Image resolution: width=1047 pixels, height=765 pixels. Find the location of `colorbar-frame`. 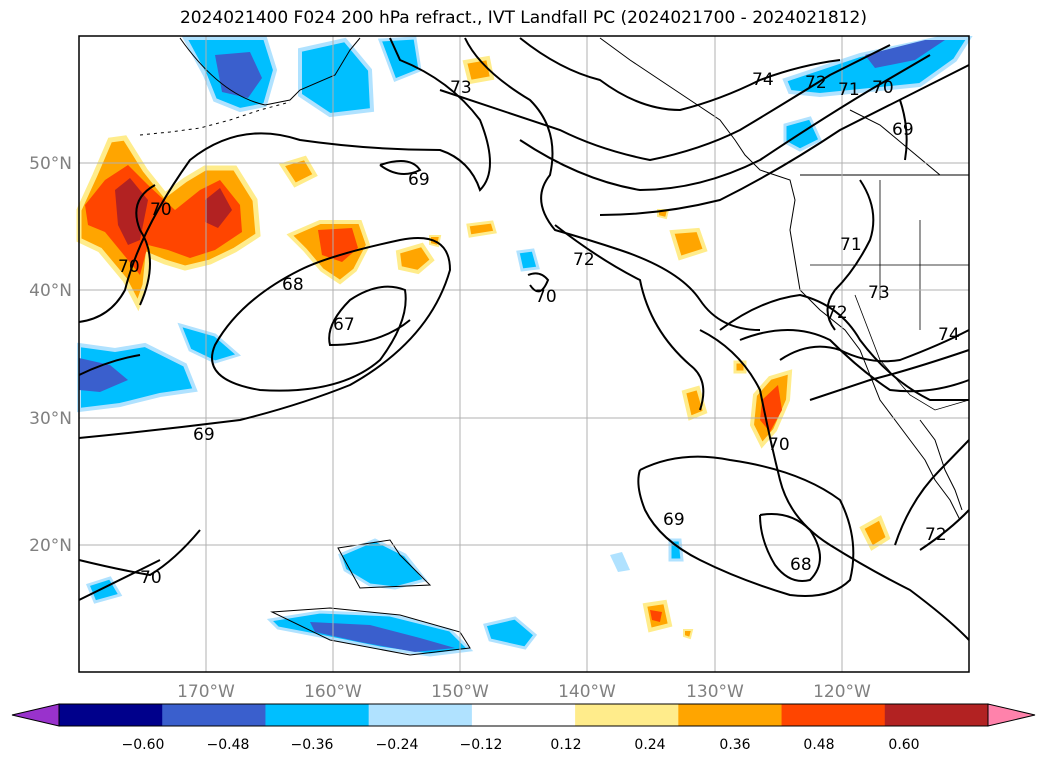

colorbar-frame is located at coordinates (523, 715).